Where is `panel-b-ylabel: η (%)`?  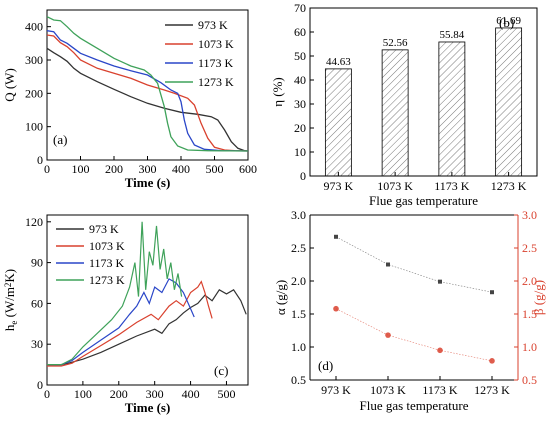
panel-b-ylabel: η (%) is located at coordinates (277, 92).